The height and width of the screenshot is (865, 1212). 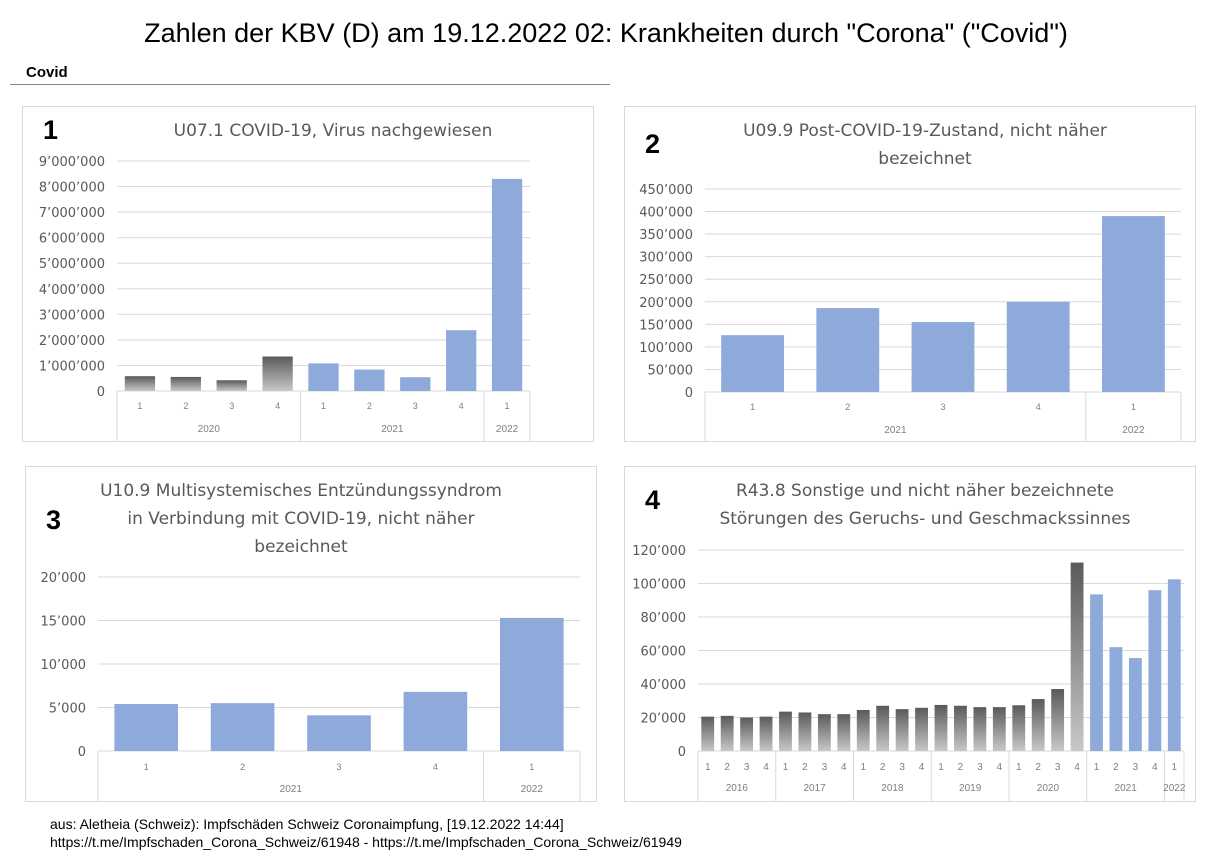 I want to click on chart-title-line: in Verbindung mit COVID-19, nicht näher, so click(x=301, y=519).